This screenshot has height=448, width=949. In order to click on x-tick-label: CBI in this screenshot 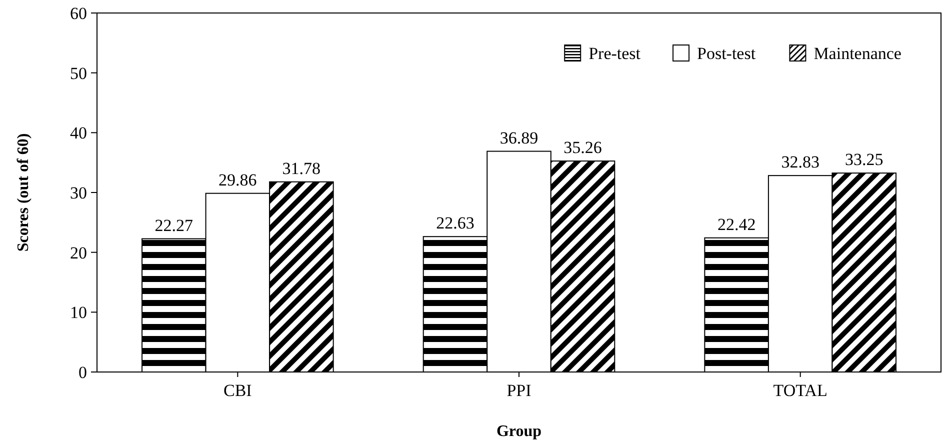, I will do `click(237, 390)`.